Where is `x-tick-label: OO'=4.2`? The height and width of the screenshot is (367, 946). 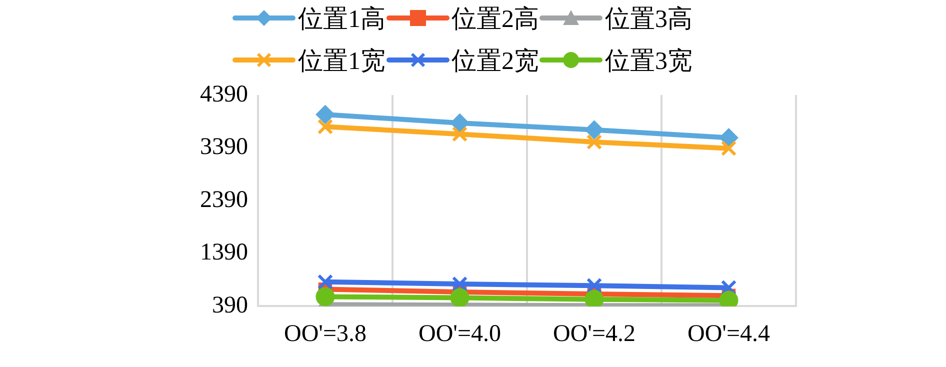
x-tick-label: OO'=4.2 is located at coordinates (594, 333).